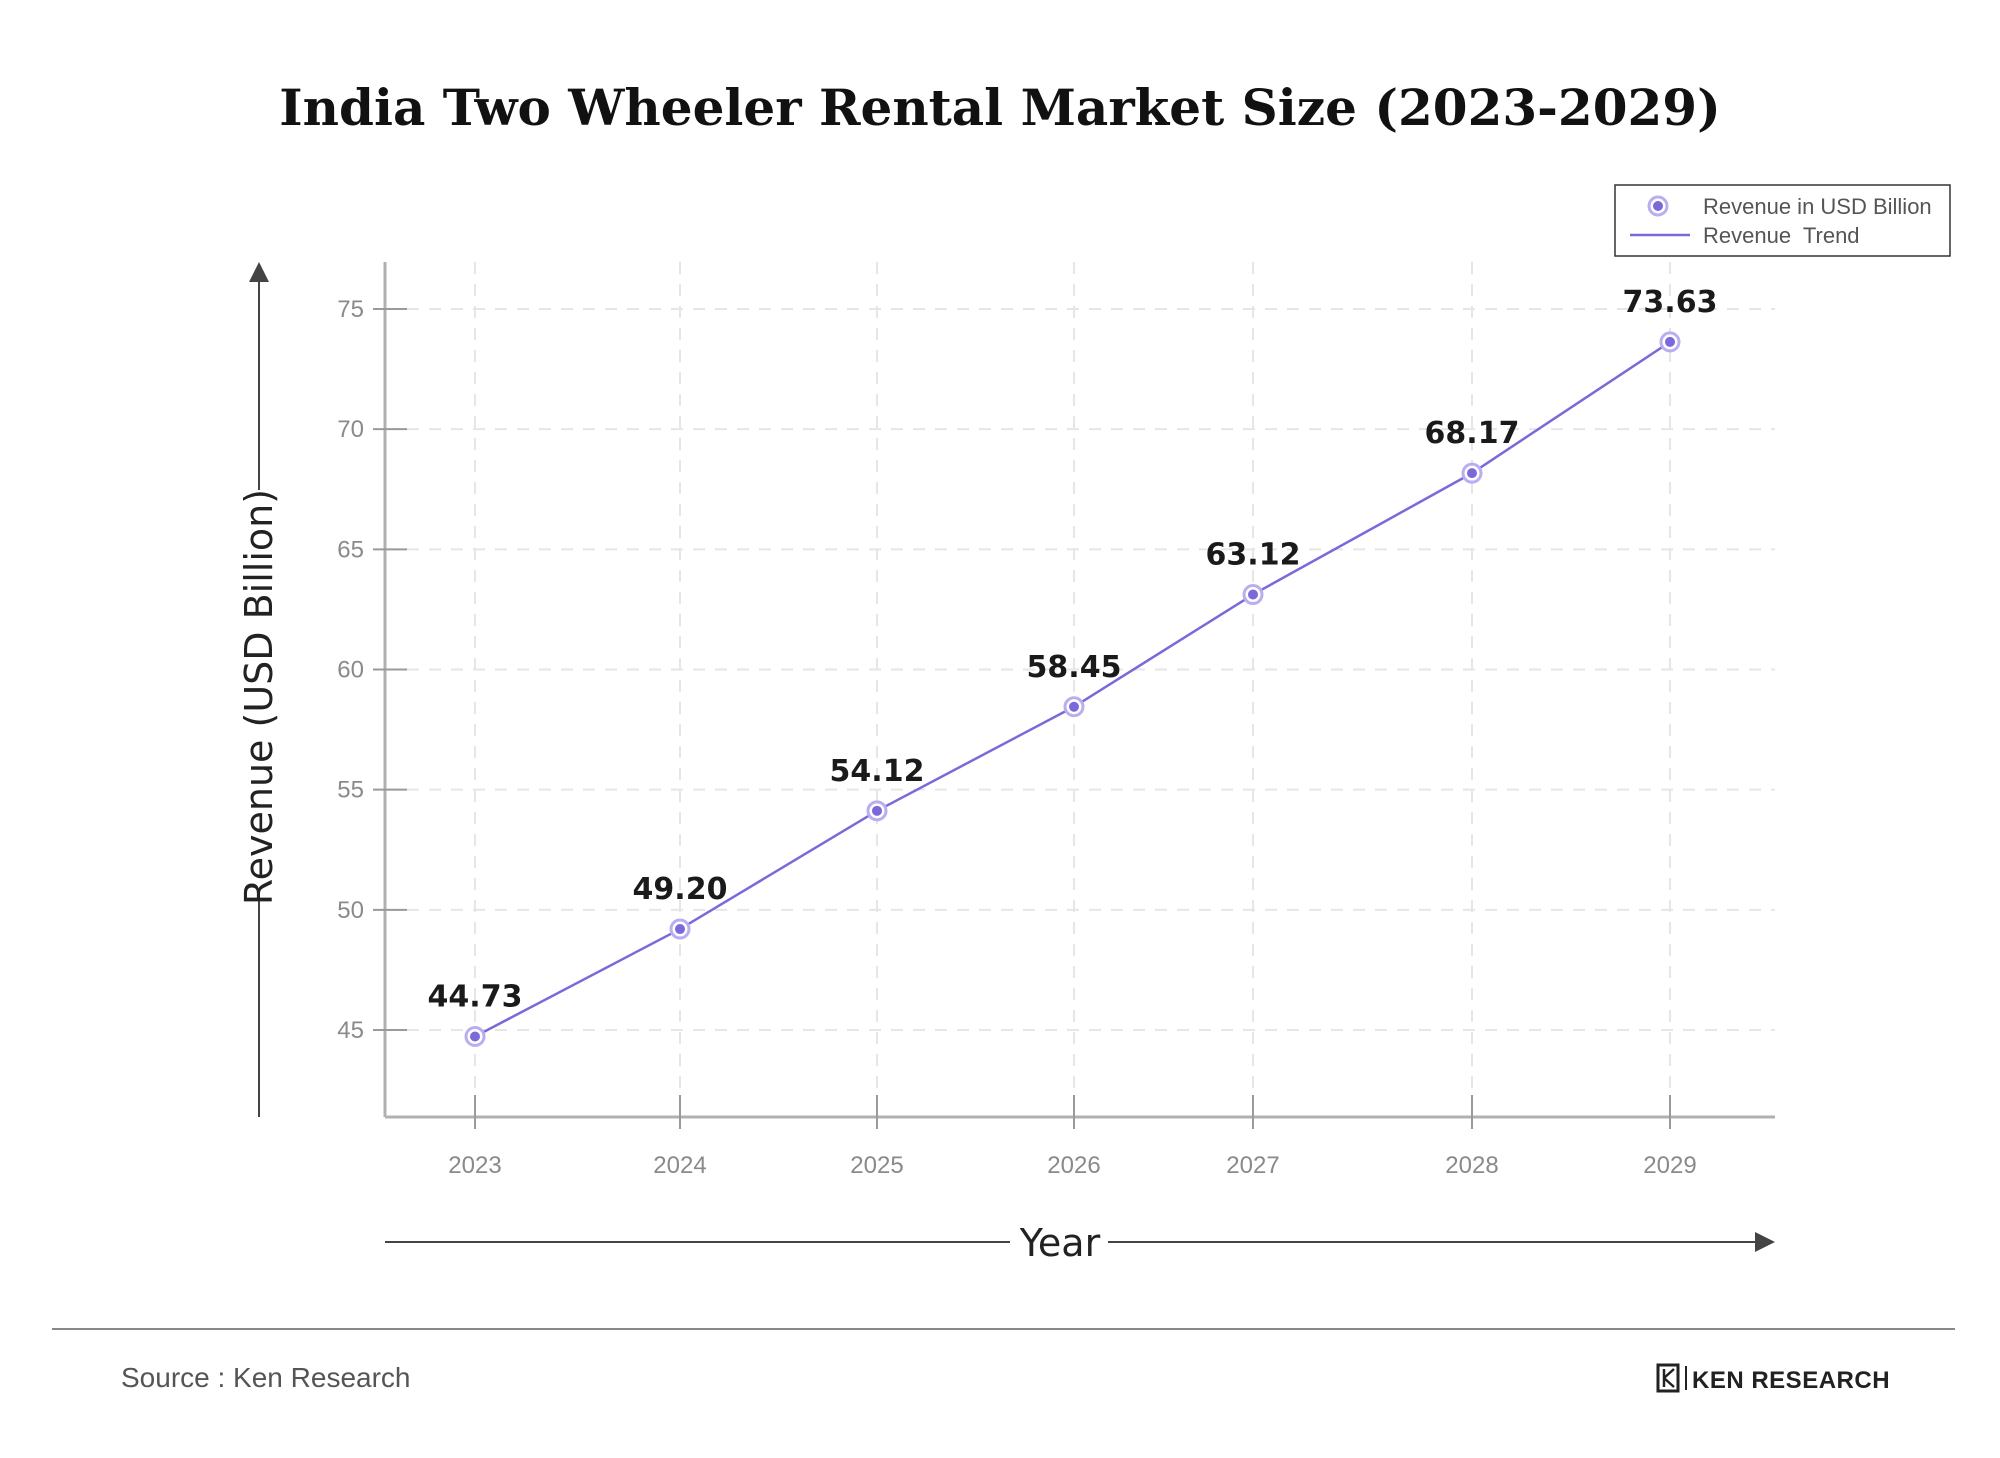  I want to click on logo-k-mark, so click(1668, 1378).